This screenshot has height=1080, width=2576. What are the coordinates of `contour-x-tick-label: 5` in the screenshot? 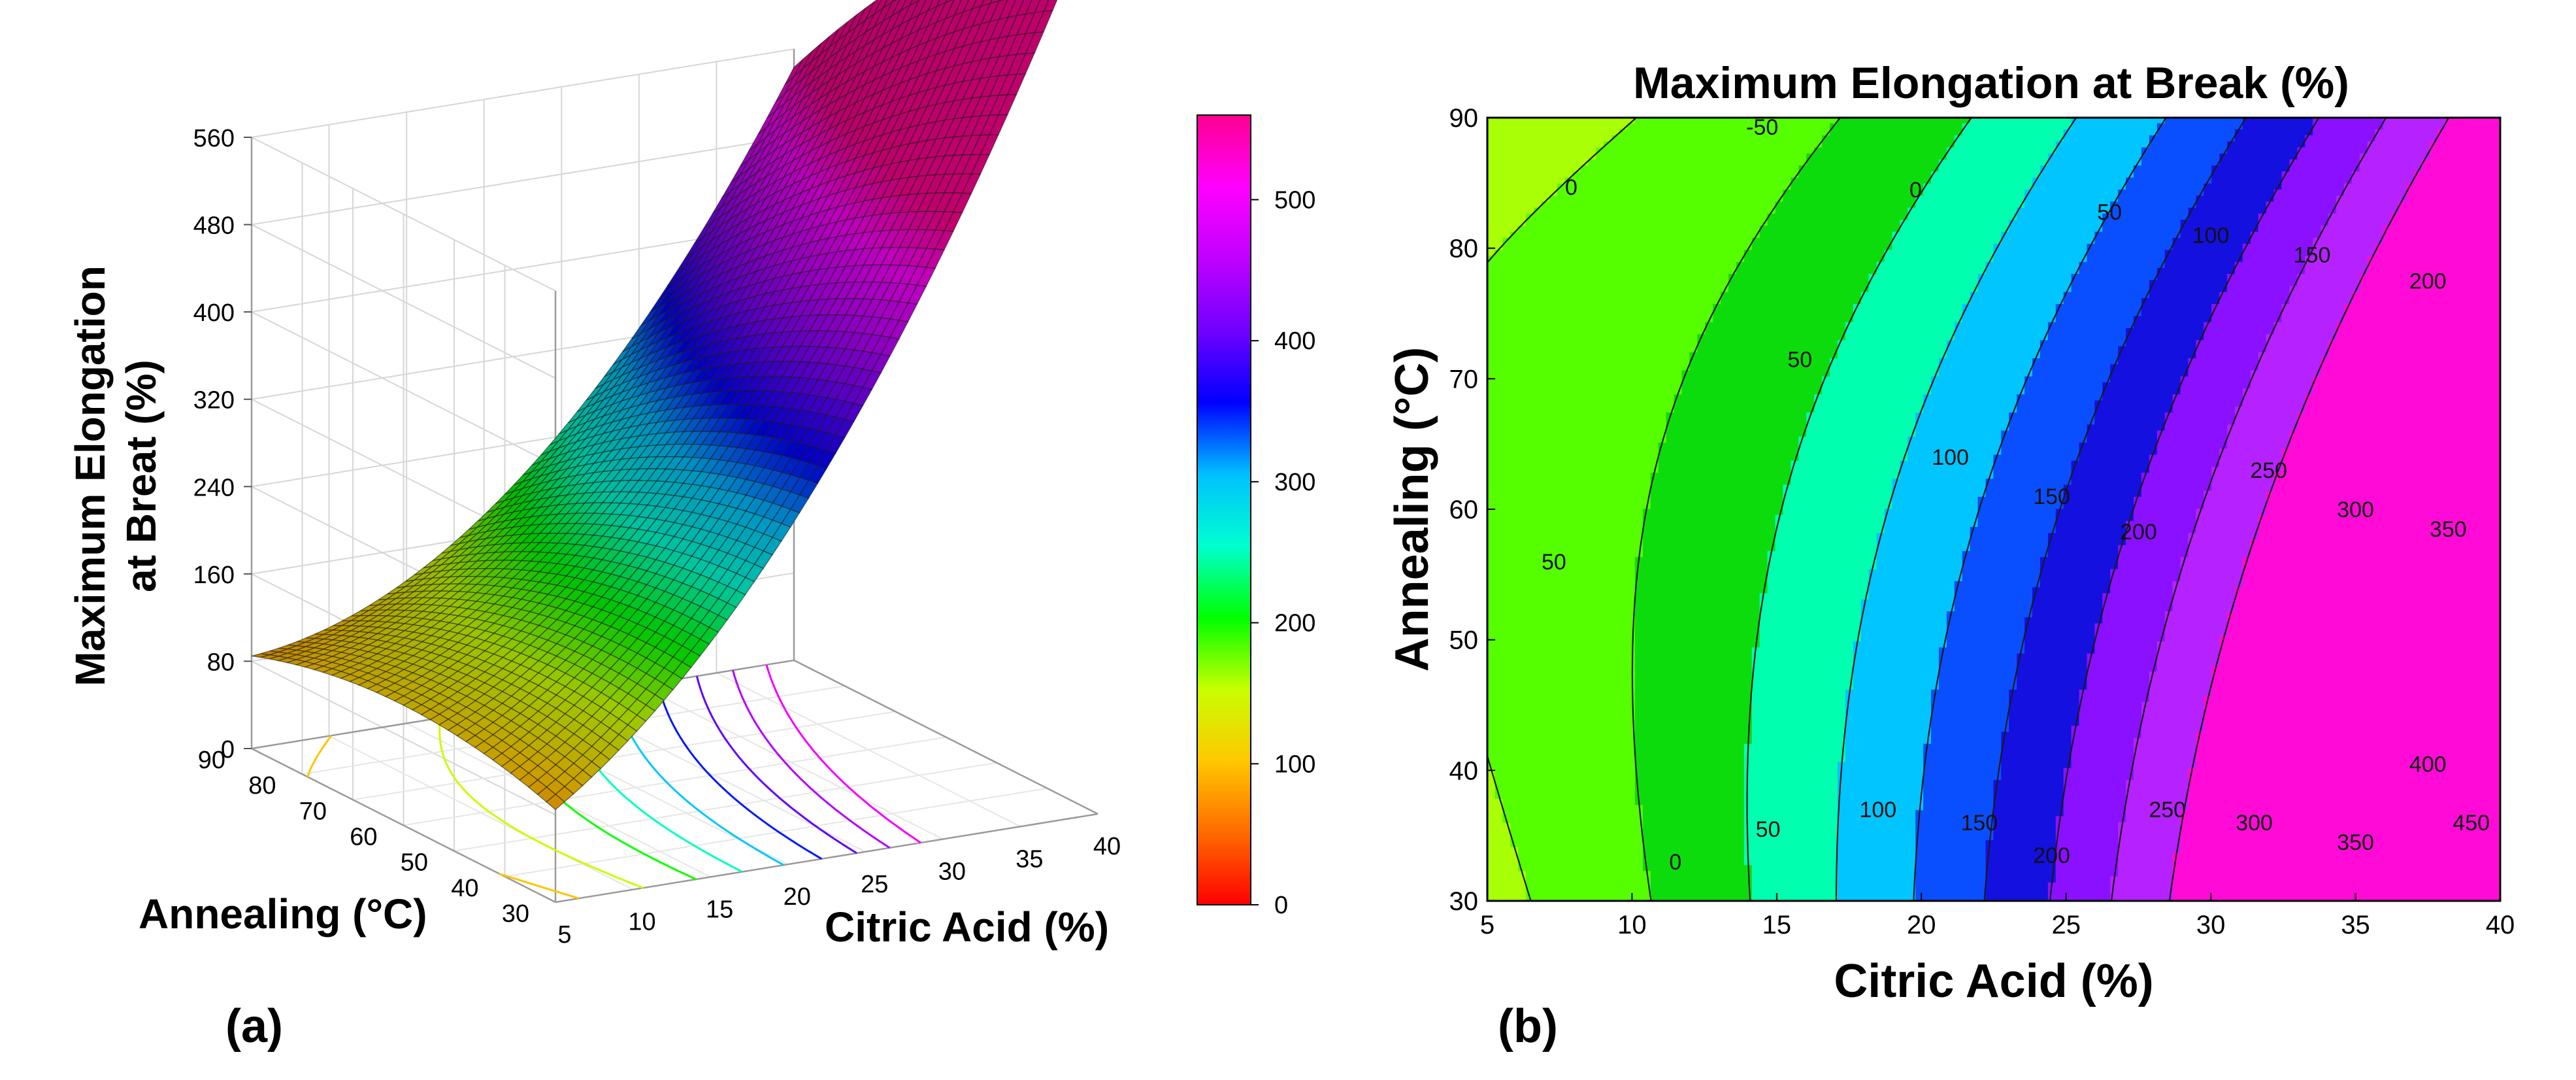 It's located at (1487, 925).